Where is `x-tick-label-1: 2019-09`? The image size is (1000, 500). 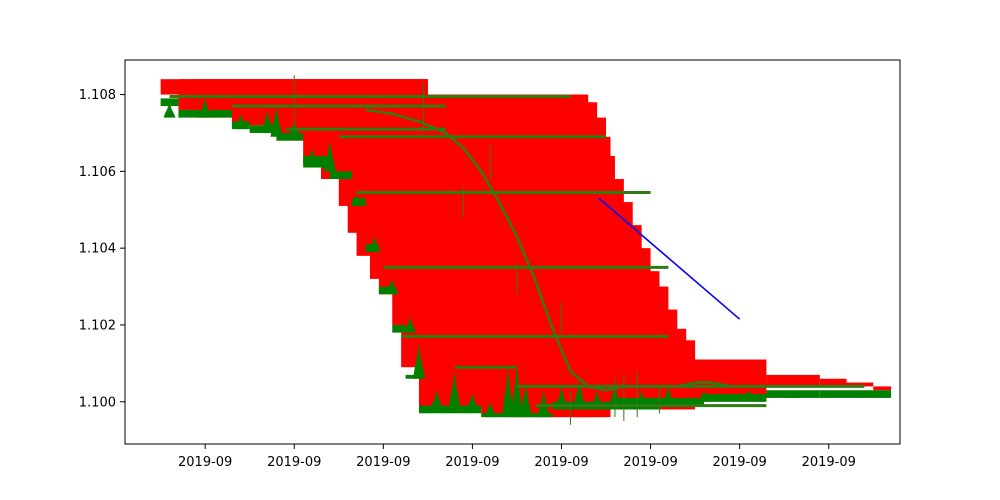
x-tick-label-1: 2019-09 is located at coordinates (294, 462).